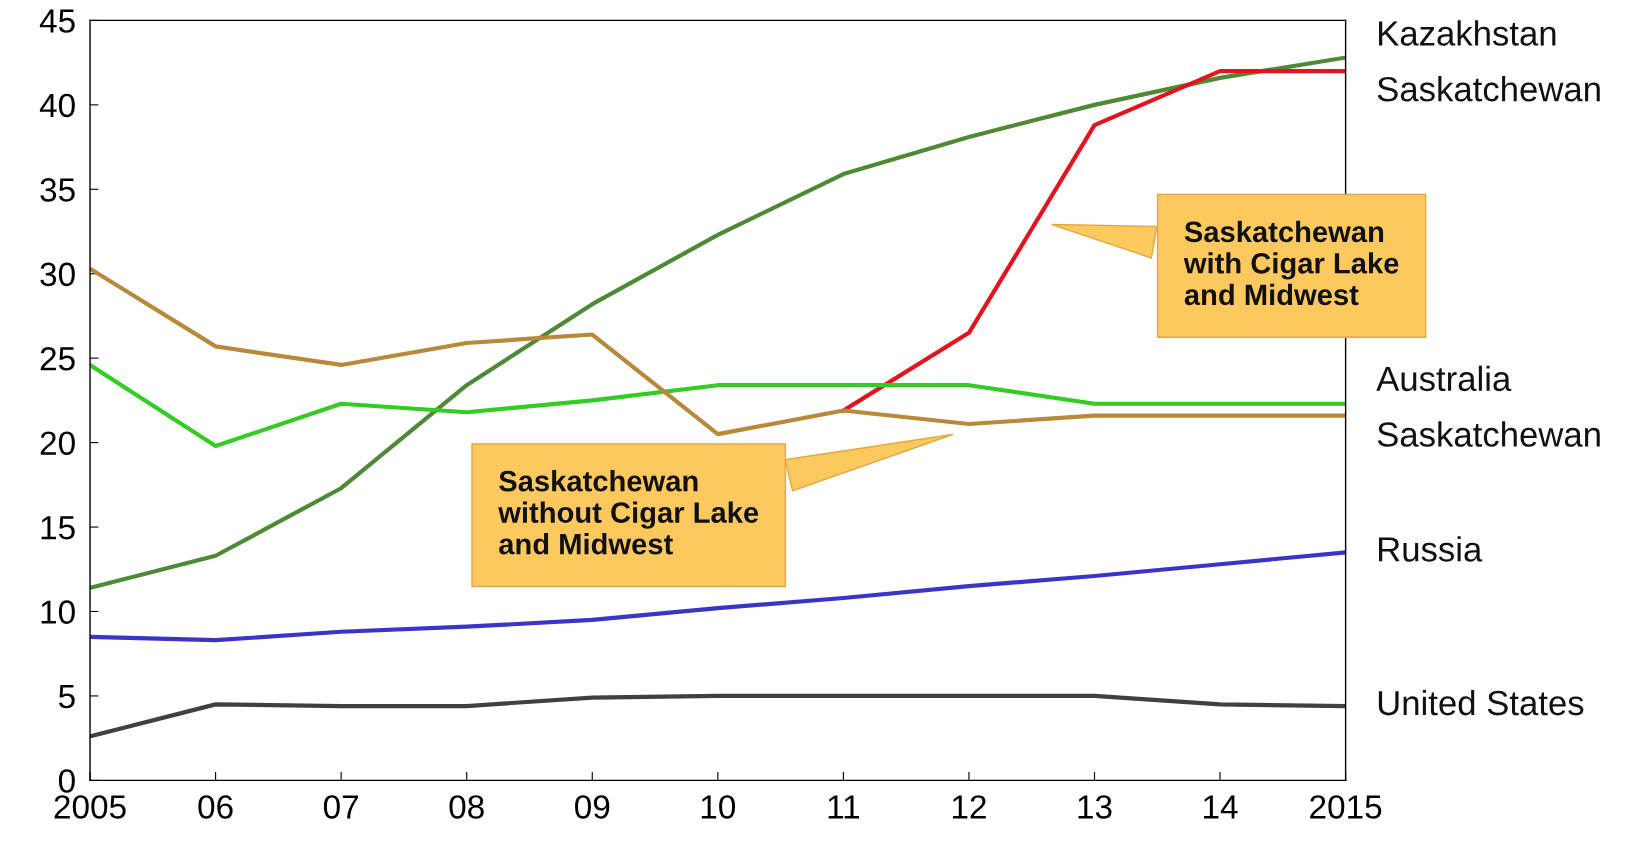  I want to click on series-label: Russia, so click(1431, 549).